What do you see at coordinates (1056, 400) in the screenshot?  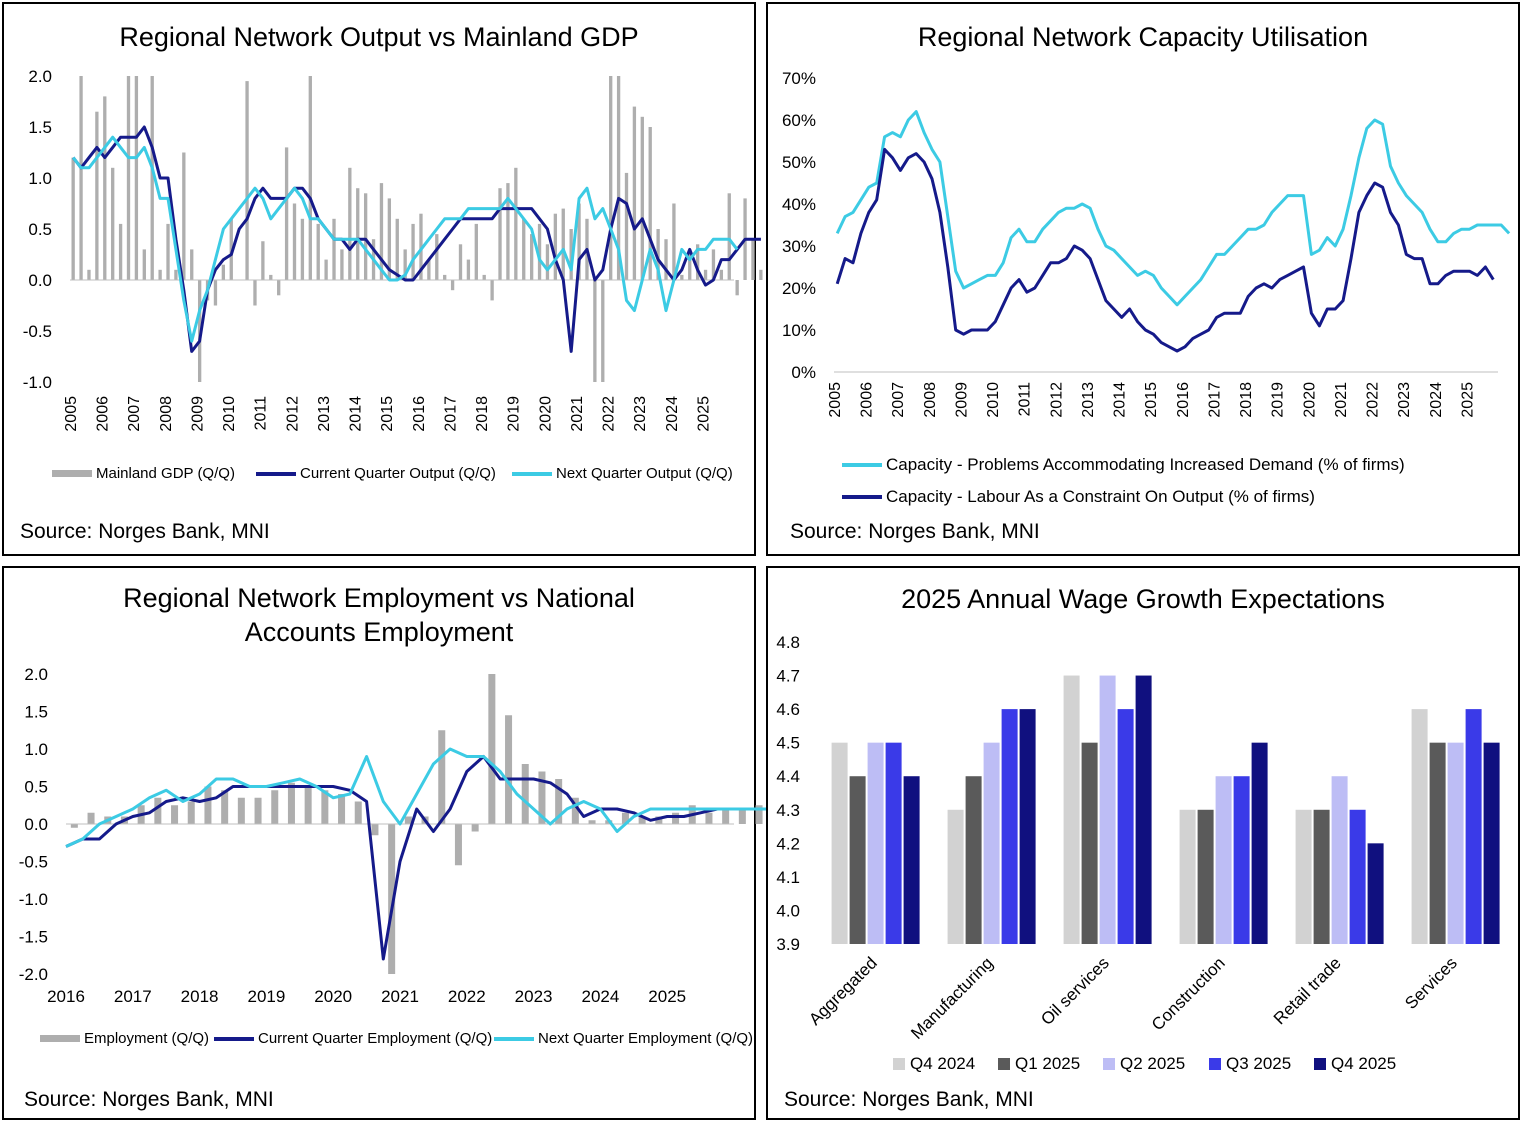 I see `x-tick-label: 2012` at bounding box center [1056, 400].